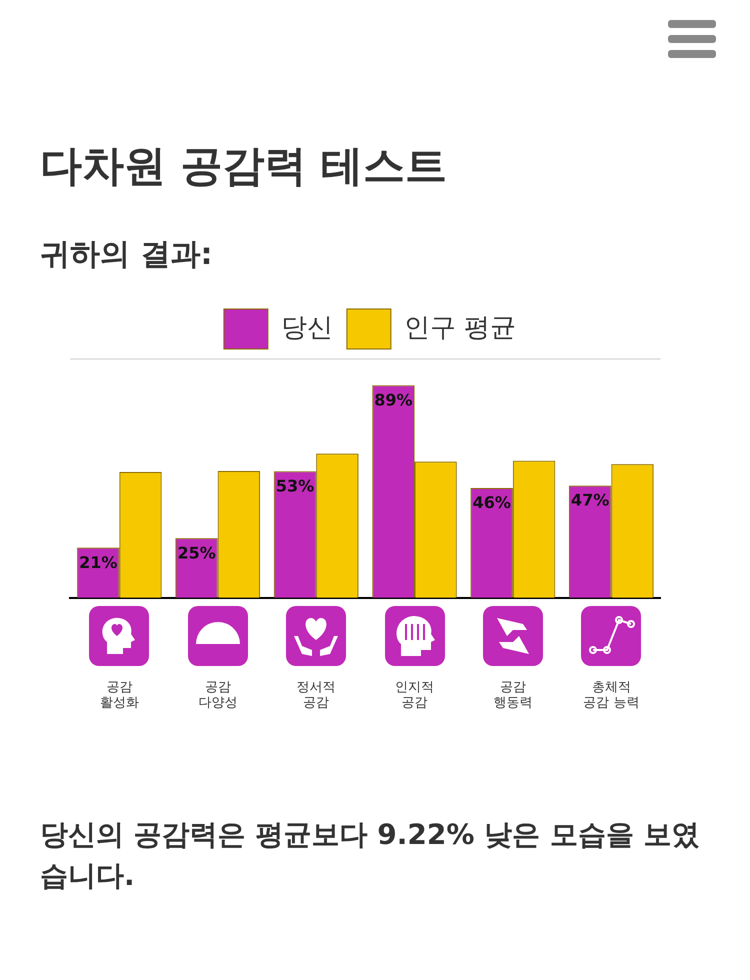 The width and height of the screenshot is (750, 980). Describe the element at coordinates (306, 327) in the screenshot. I see `legend-label: 당신` at that location.